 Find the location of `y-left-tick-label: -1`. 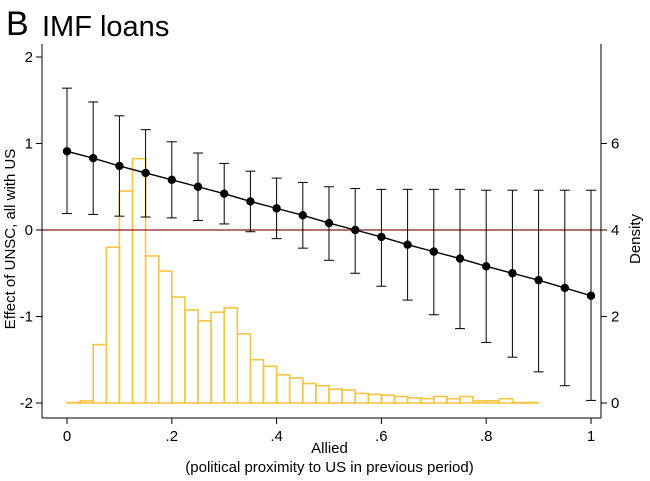

y-left-tick-label: -1 is located at coordinates (26, 317).